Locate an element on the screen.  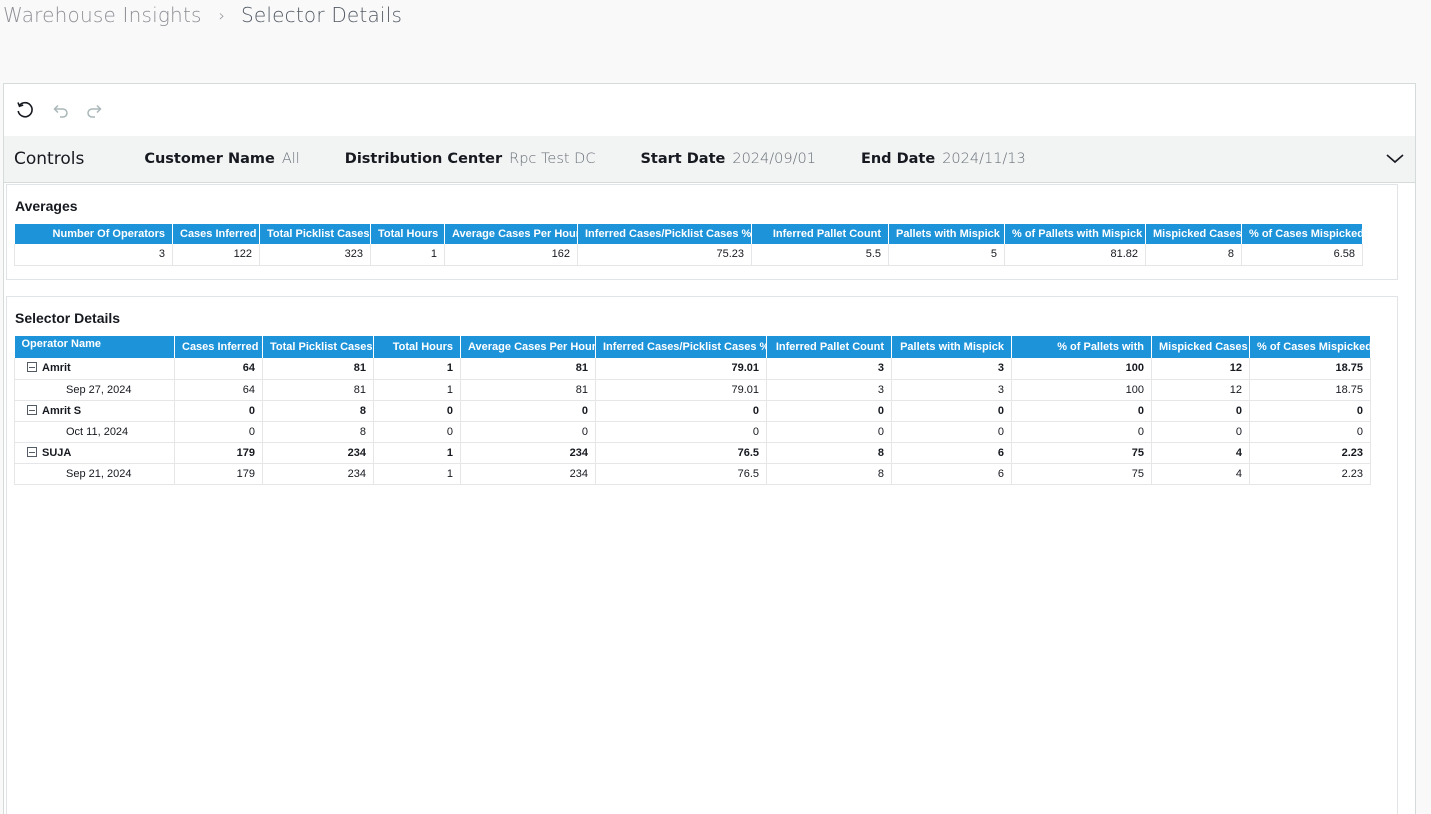
reset-icon is located at coordinates (25, 110).